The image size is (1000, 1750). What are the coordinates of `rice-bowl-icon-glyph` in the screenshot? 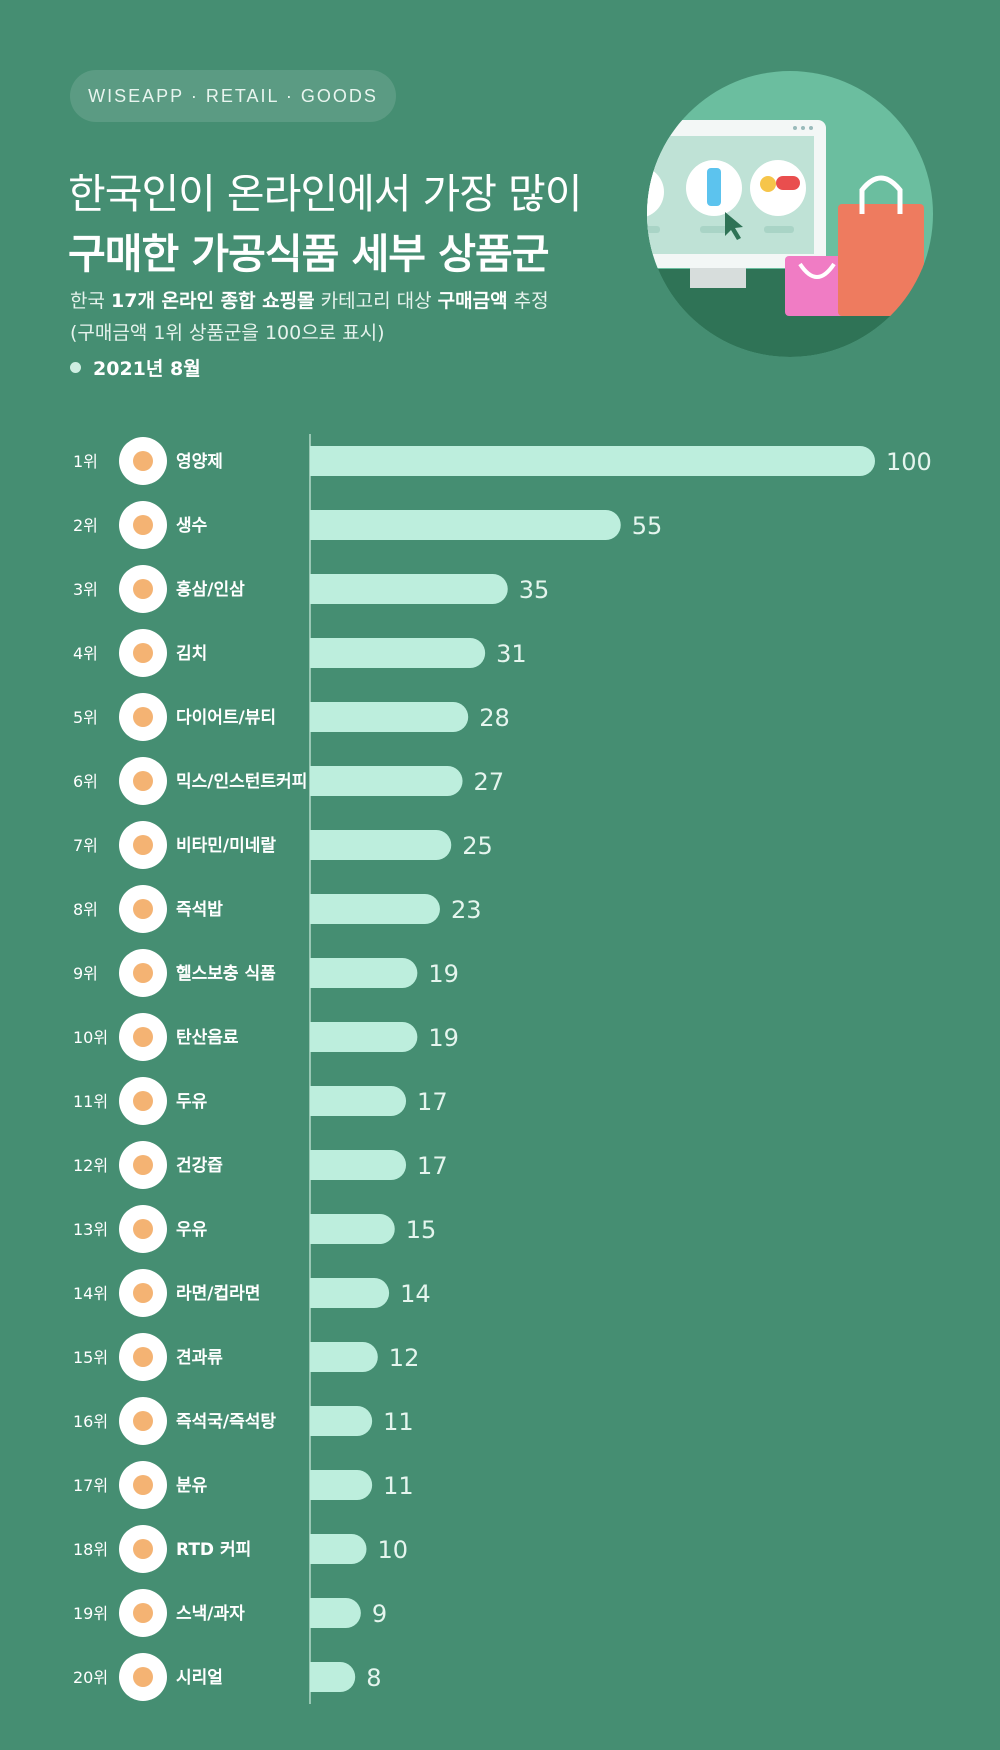 It's located at (143, 909).